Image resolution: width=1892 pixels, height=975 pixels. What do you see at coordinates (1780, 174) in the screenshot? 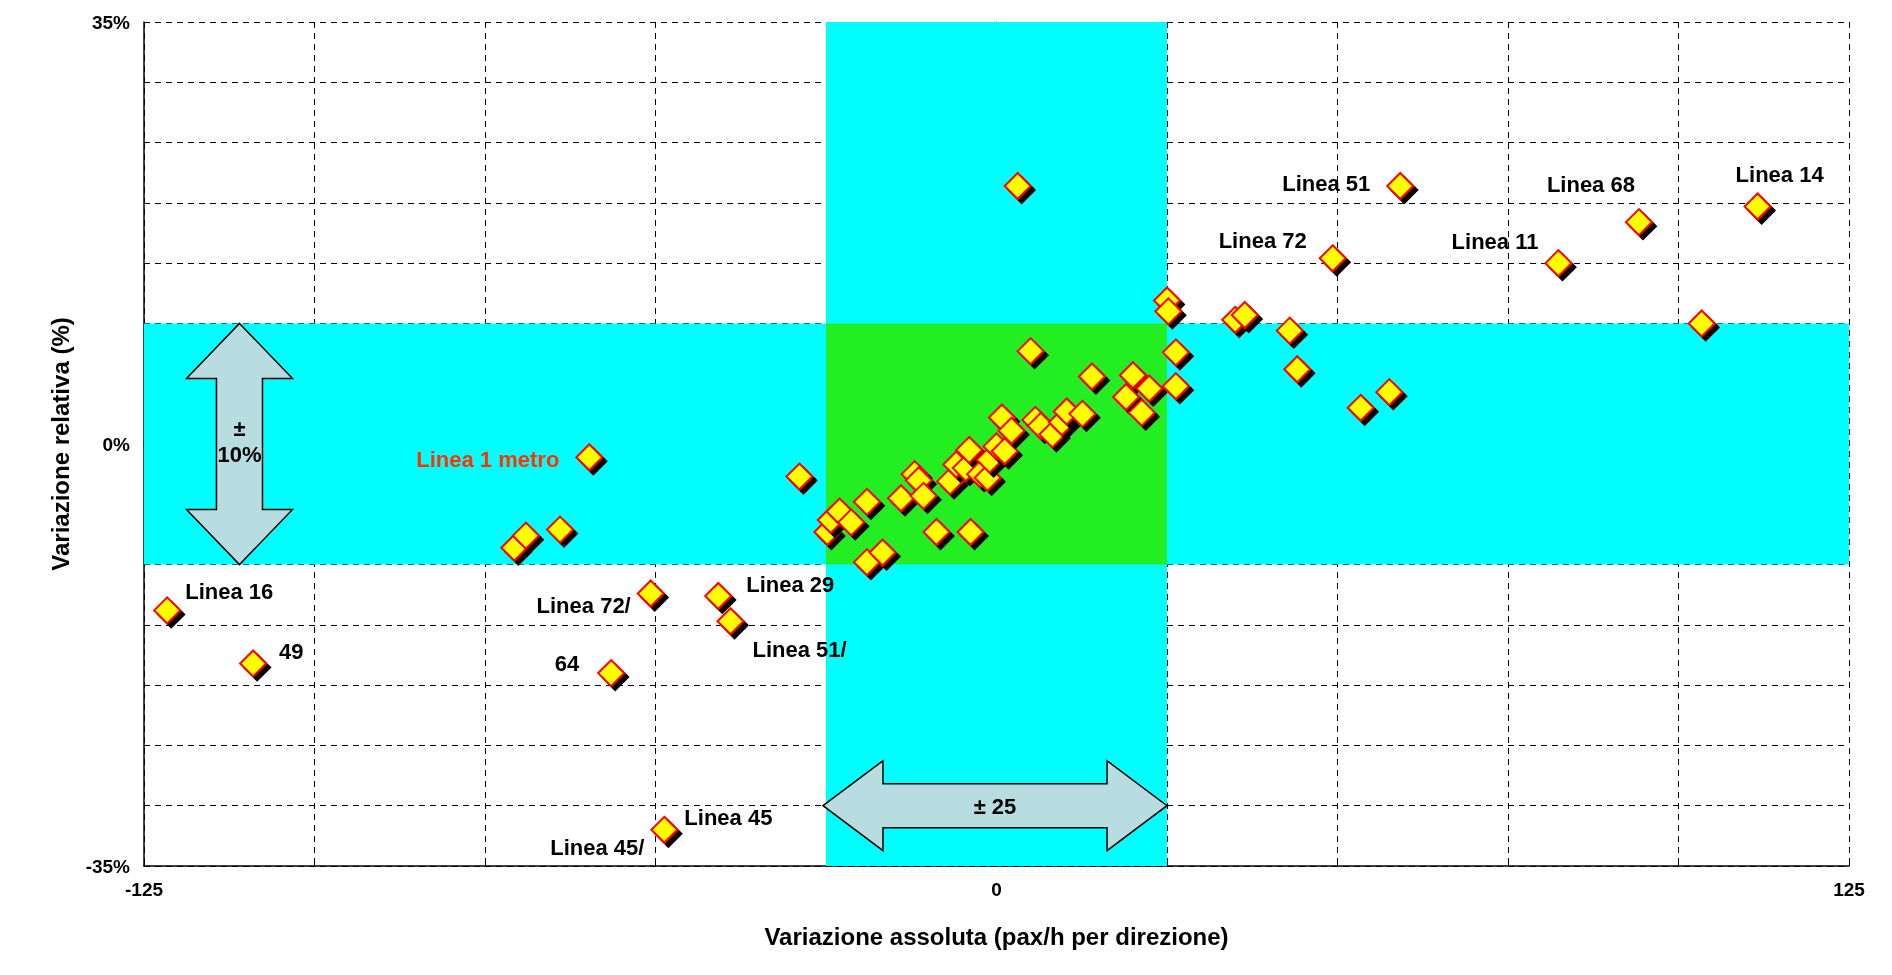
I see `annotation: Linea 14` at bounding box center [1780, 174].